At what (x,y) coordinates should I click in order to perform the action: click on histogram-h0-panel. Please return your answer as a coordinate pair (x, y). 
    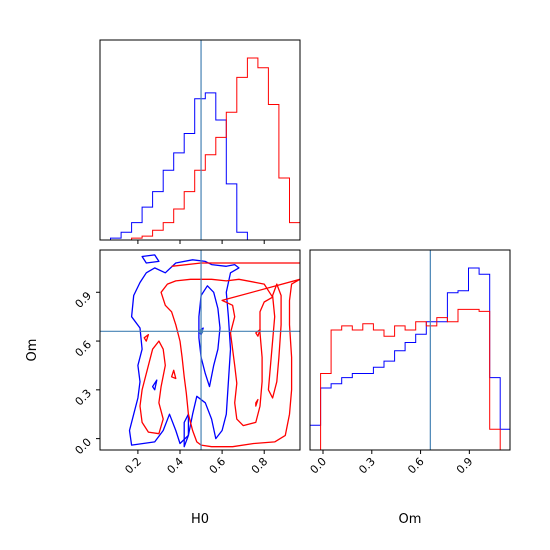
    Looking at the image, I should click on (200, 141).